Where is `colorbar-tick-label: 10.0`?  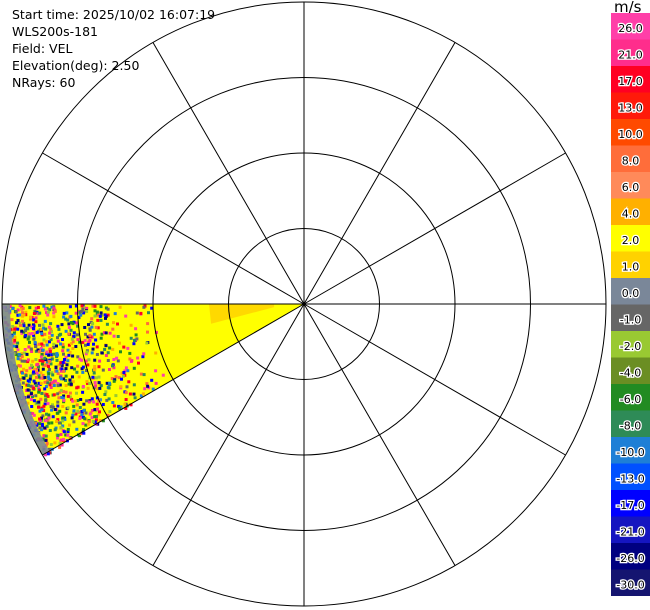 colorbar-tick-label: 10.0 is located at coordinates (630, 134).